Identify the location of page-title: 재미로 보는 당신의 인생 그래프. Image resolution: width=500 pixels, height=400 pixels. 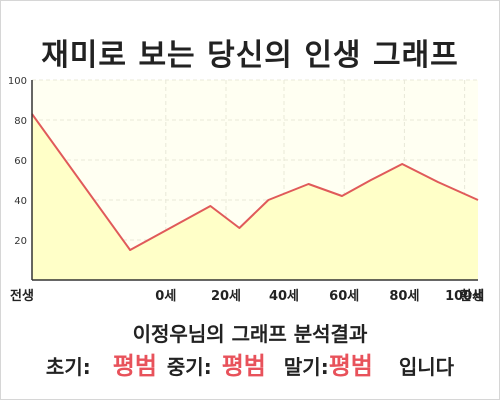
(250, 55).